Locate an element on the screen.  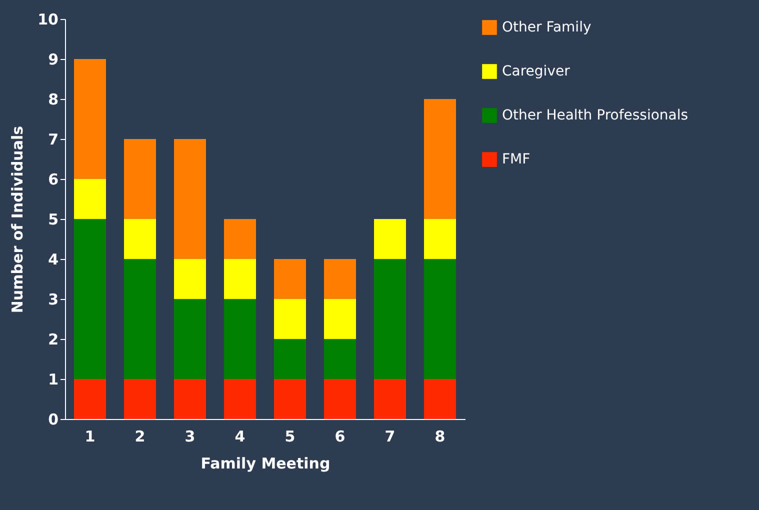
y-tick-label: 10 is located at coordinates (48, 19).